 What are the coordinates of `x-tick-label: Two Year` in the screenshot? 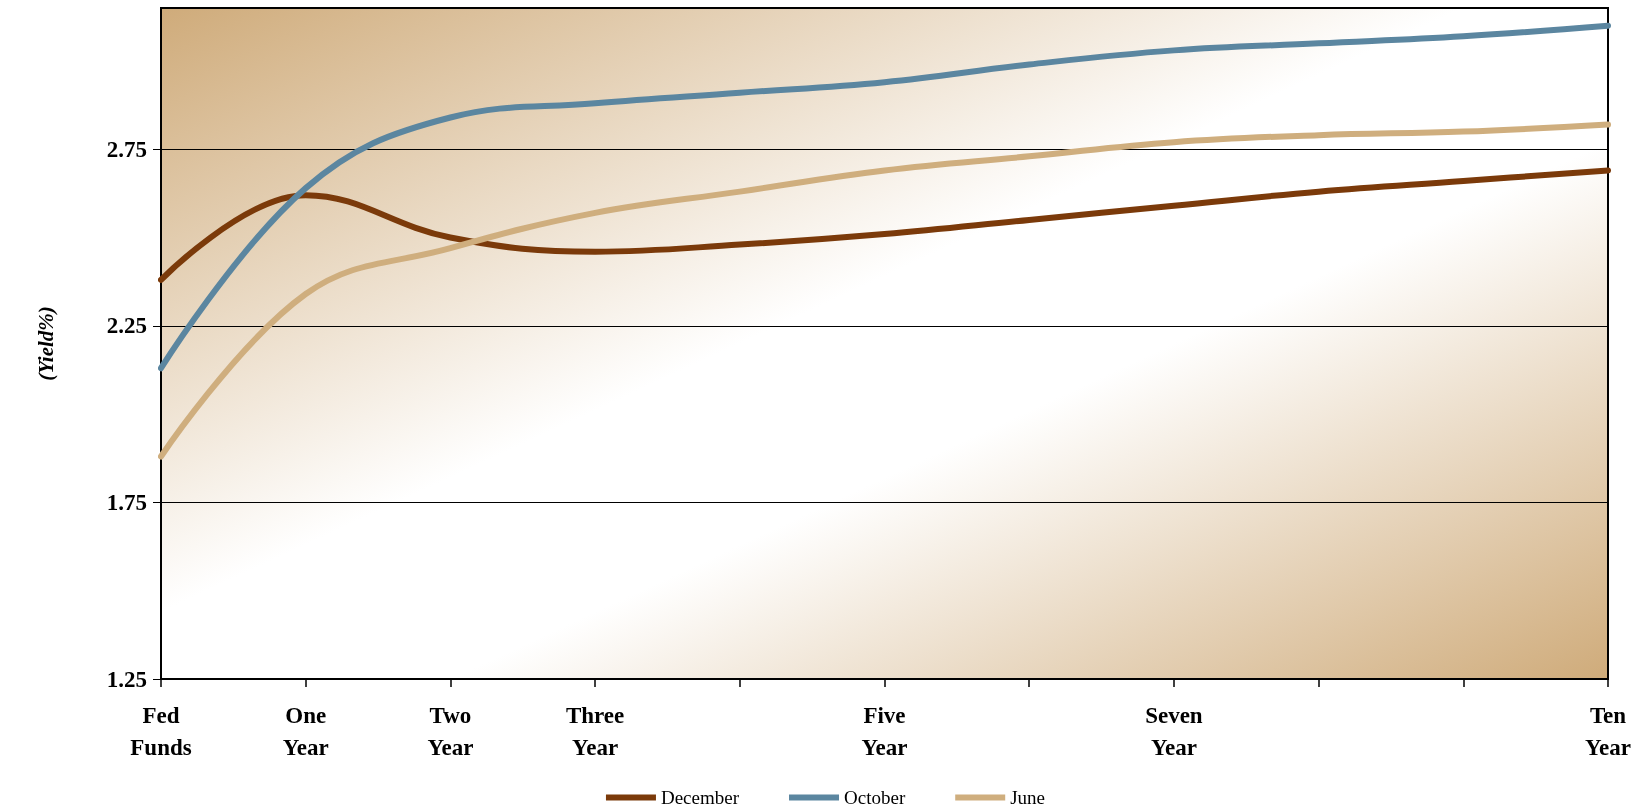 It's located at (450, 731).